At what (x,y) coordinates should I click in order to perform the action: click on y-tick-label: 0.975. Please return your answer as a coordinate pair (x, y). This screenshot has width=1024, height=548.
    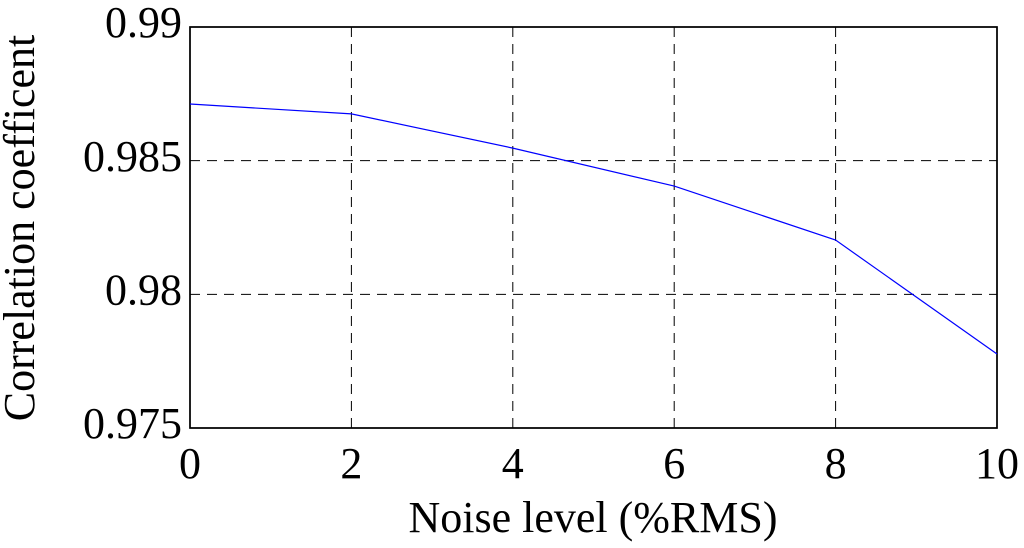
    Looking at the image, I should click on (132, 423).